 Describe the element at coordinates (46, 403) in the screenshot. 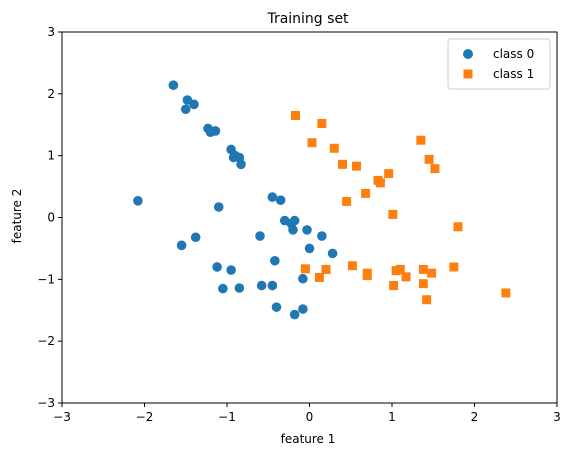

I see `y-tick-label: −3` at that location.